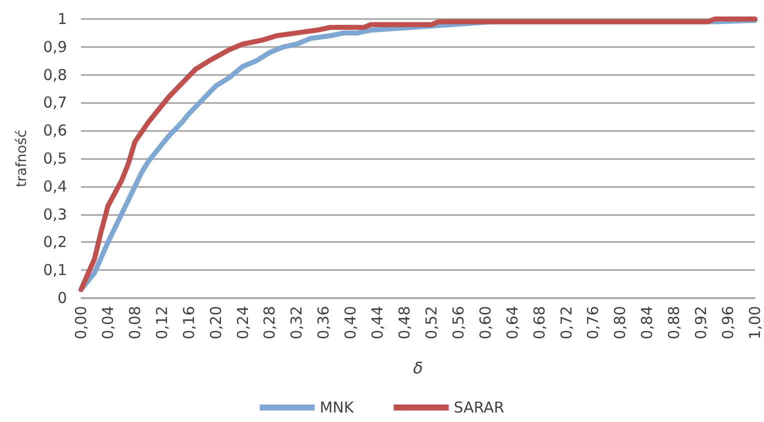  What do you see at coordinates (22, 159) in the screenshot?
I see `y-axis-title: trafność` at bounding box center [22, 159].